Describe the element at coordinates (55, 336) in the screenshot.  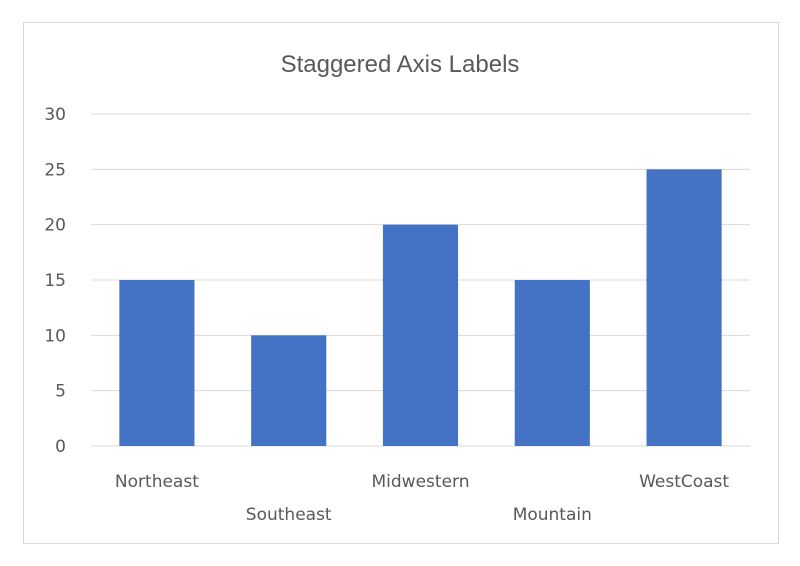
I see `y-tick-label: 10` at that location.